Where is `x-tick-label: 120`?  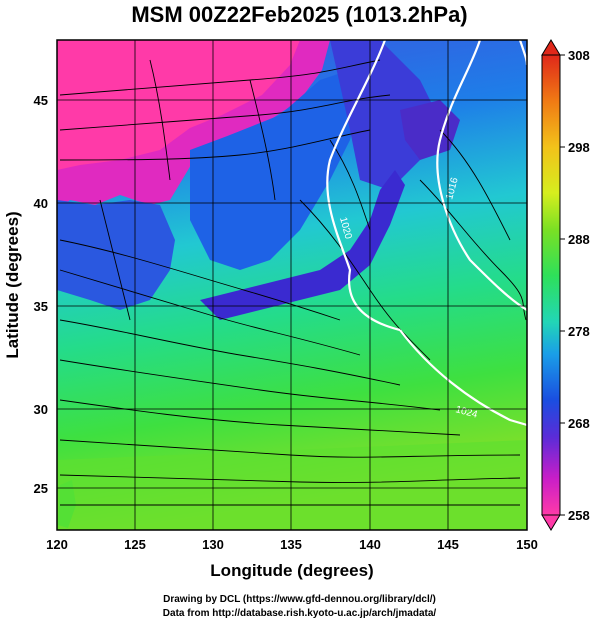
x-tick-label: 120 is located at coordinates (57, 544).